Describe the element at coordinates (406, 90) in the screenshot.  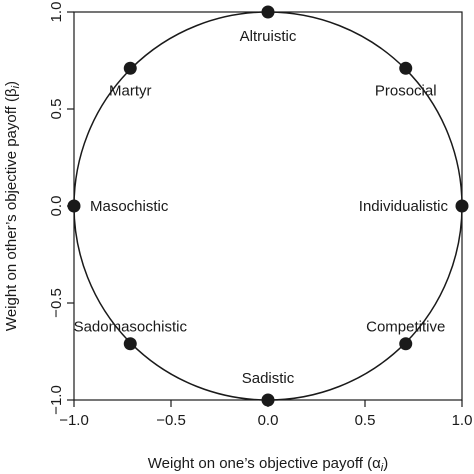
I see `point-label: Prosocial` at that location.